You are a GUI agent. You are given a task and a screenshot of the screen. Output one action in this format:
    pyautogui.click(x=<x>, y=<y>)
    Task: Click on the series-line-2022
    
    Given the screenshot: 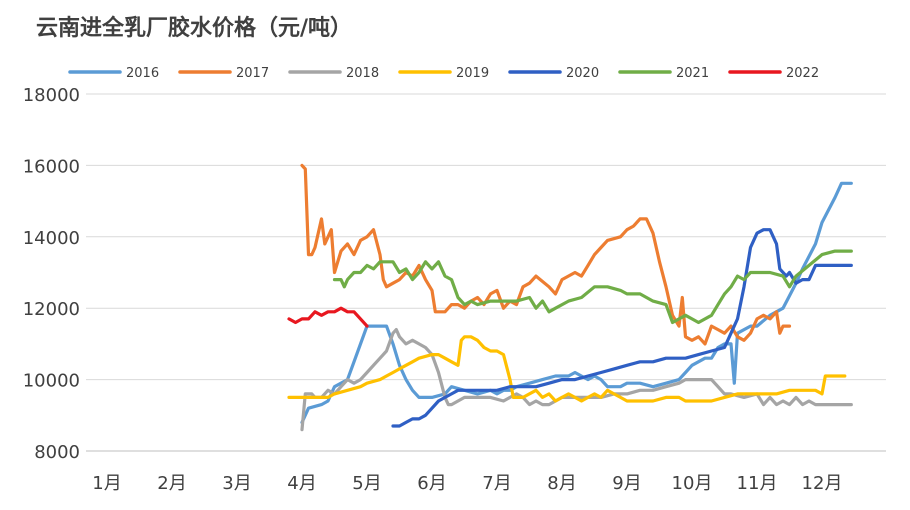 What is the action you would take?
    pyautogui.click(x=328, y=317)
    